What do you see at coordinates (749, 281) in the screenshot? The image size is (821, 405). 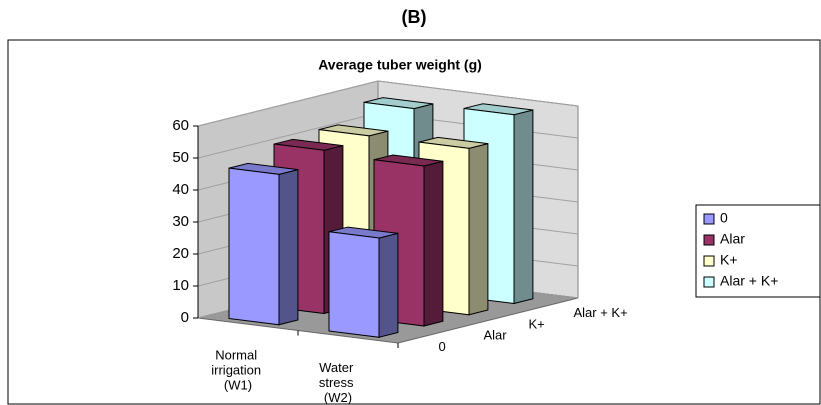 I see `legend-label: Alar + K+` at bounding box center [749, 281].